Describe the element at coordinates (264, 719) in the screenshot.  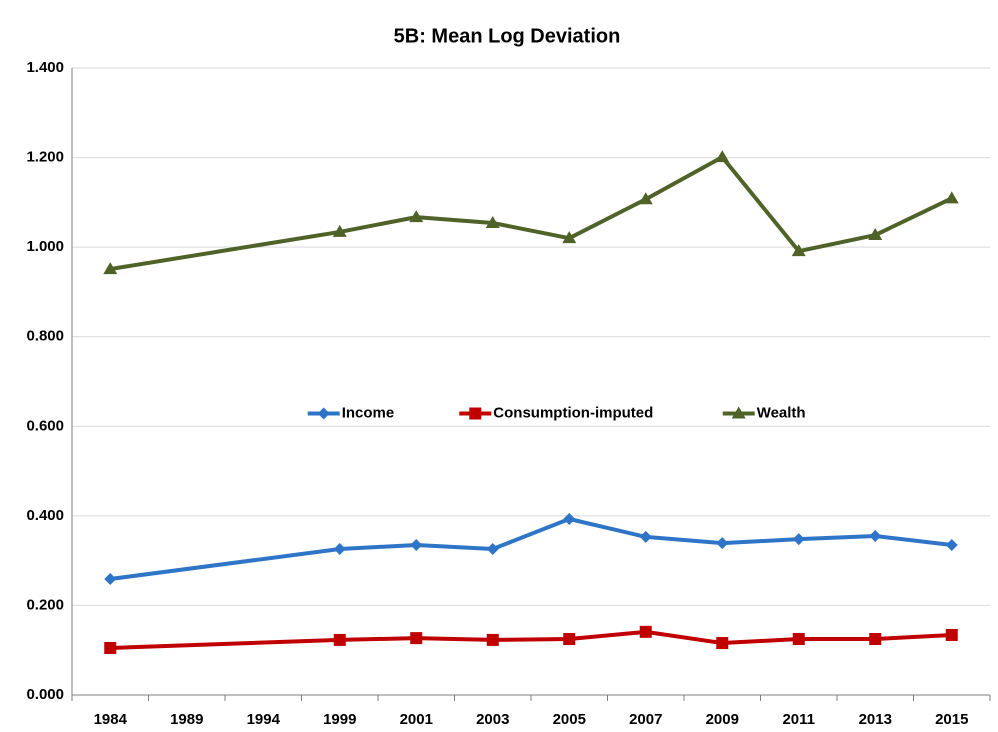
I see `x-tick-label: 1994` at that location.